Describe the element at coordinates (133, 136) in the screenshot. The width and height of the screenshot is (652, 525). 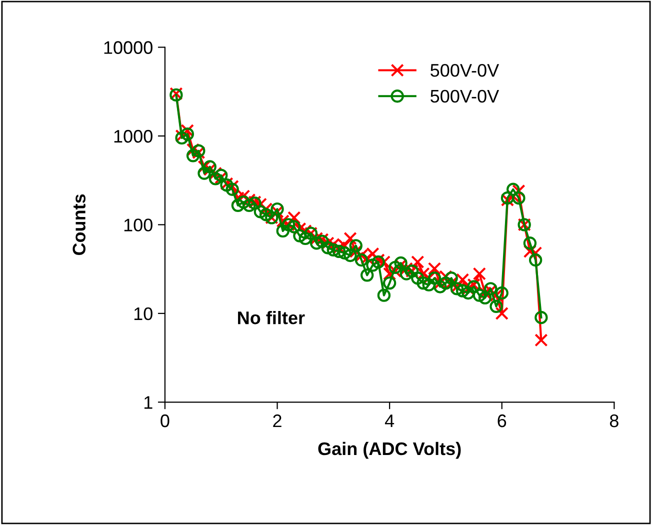
I see `y-tick-label: 1000` at that location.